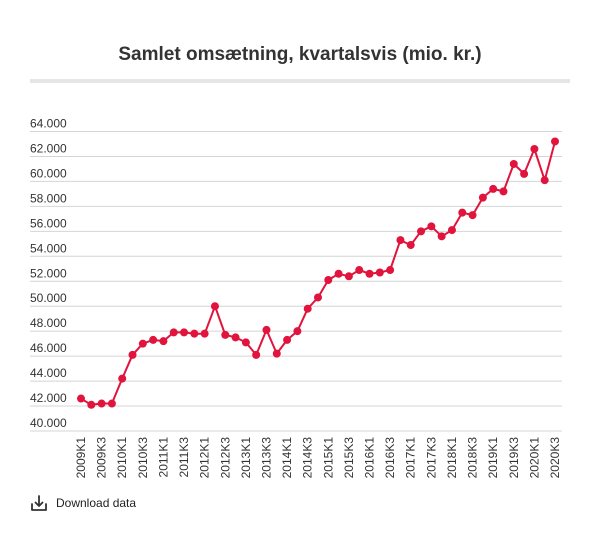  What do you see at coordinates (370, 458) in the screenshot?
I see `x-tick-label: 2016K1` at bounding box center [370, 458].